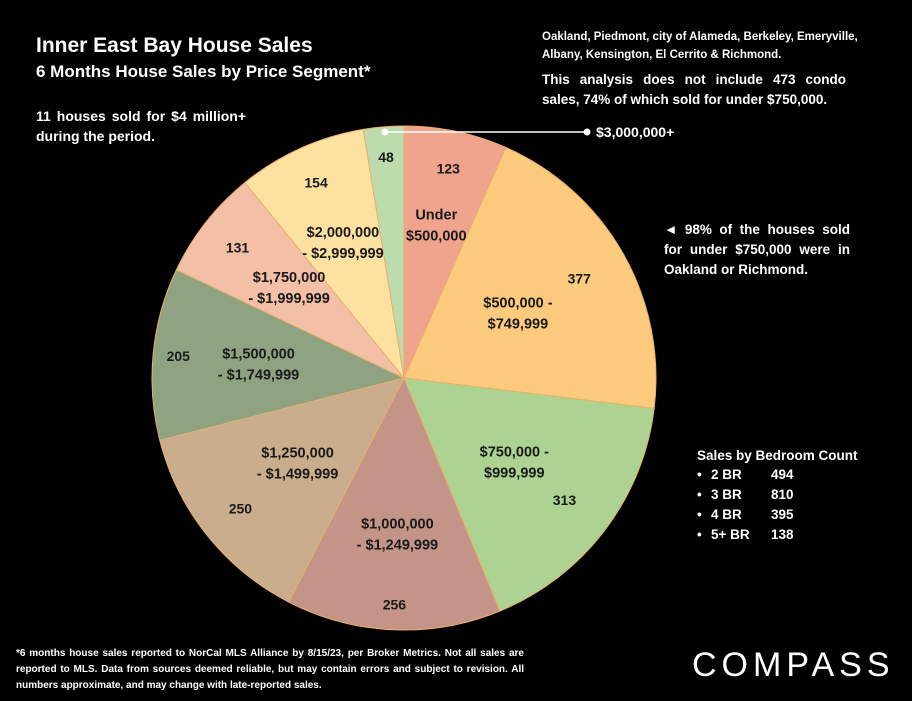  I want to click on chart-title: Inner East Bay House Sales, so click(174, 45).